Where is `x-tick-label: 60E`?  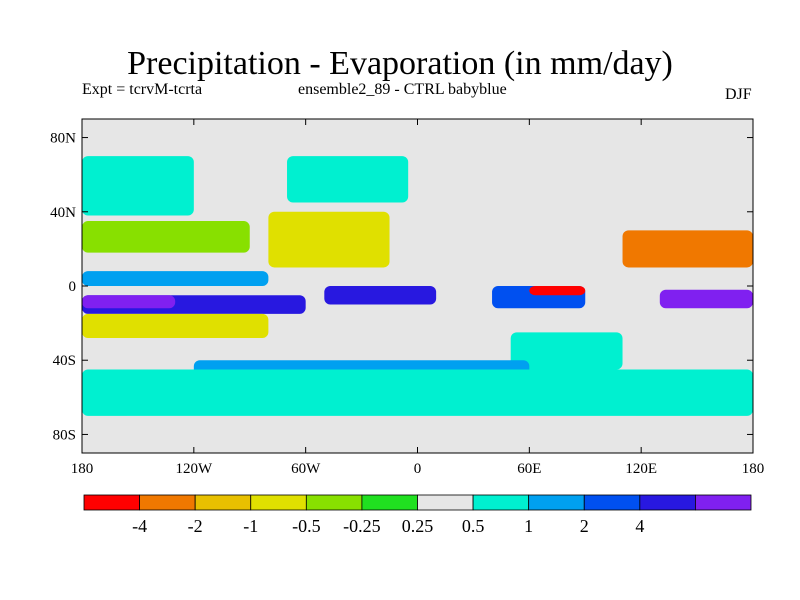
x-tick-label: 60E is located at coordinates (529, 469).